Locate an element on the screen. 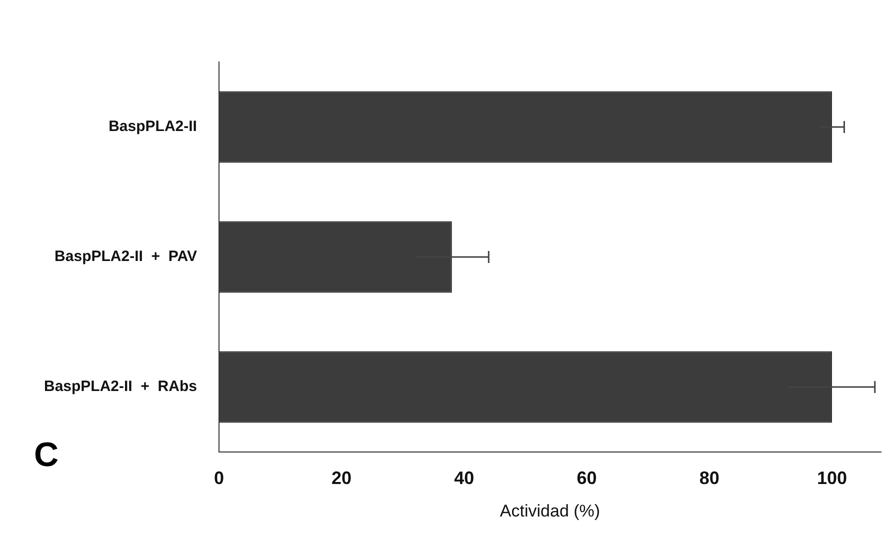  x-tick-label: 0 is located at coordinates (219, 478).